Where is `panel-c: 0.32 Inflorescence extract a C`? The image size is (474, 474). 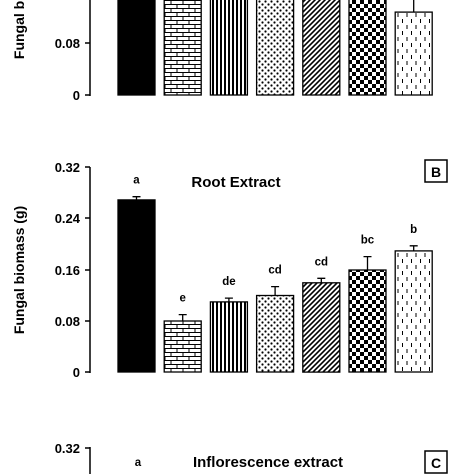
panel-c: 0.32 Inflorescence extract a C is located at coordinates (251, 457).